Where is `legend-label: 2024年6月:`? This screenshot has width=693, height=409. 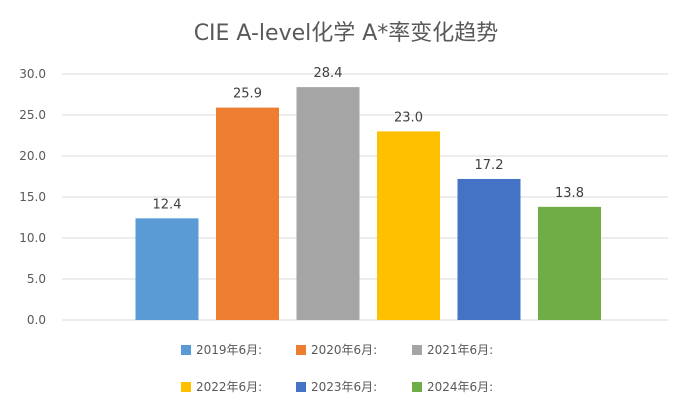
legend-label: 2024年6月: is located at coordinates (460, 387).